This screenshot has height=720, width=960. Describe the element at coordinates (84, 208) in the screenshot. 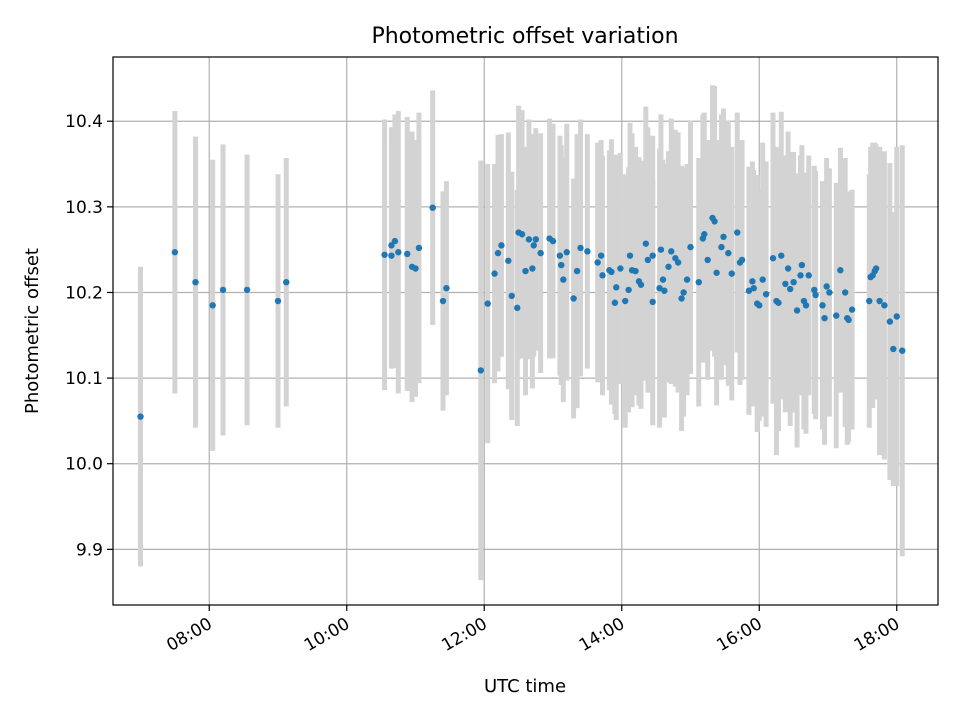

I see `y-tick-label: 10.3` at that location.